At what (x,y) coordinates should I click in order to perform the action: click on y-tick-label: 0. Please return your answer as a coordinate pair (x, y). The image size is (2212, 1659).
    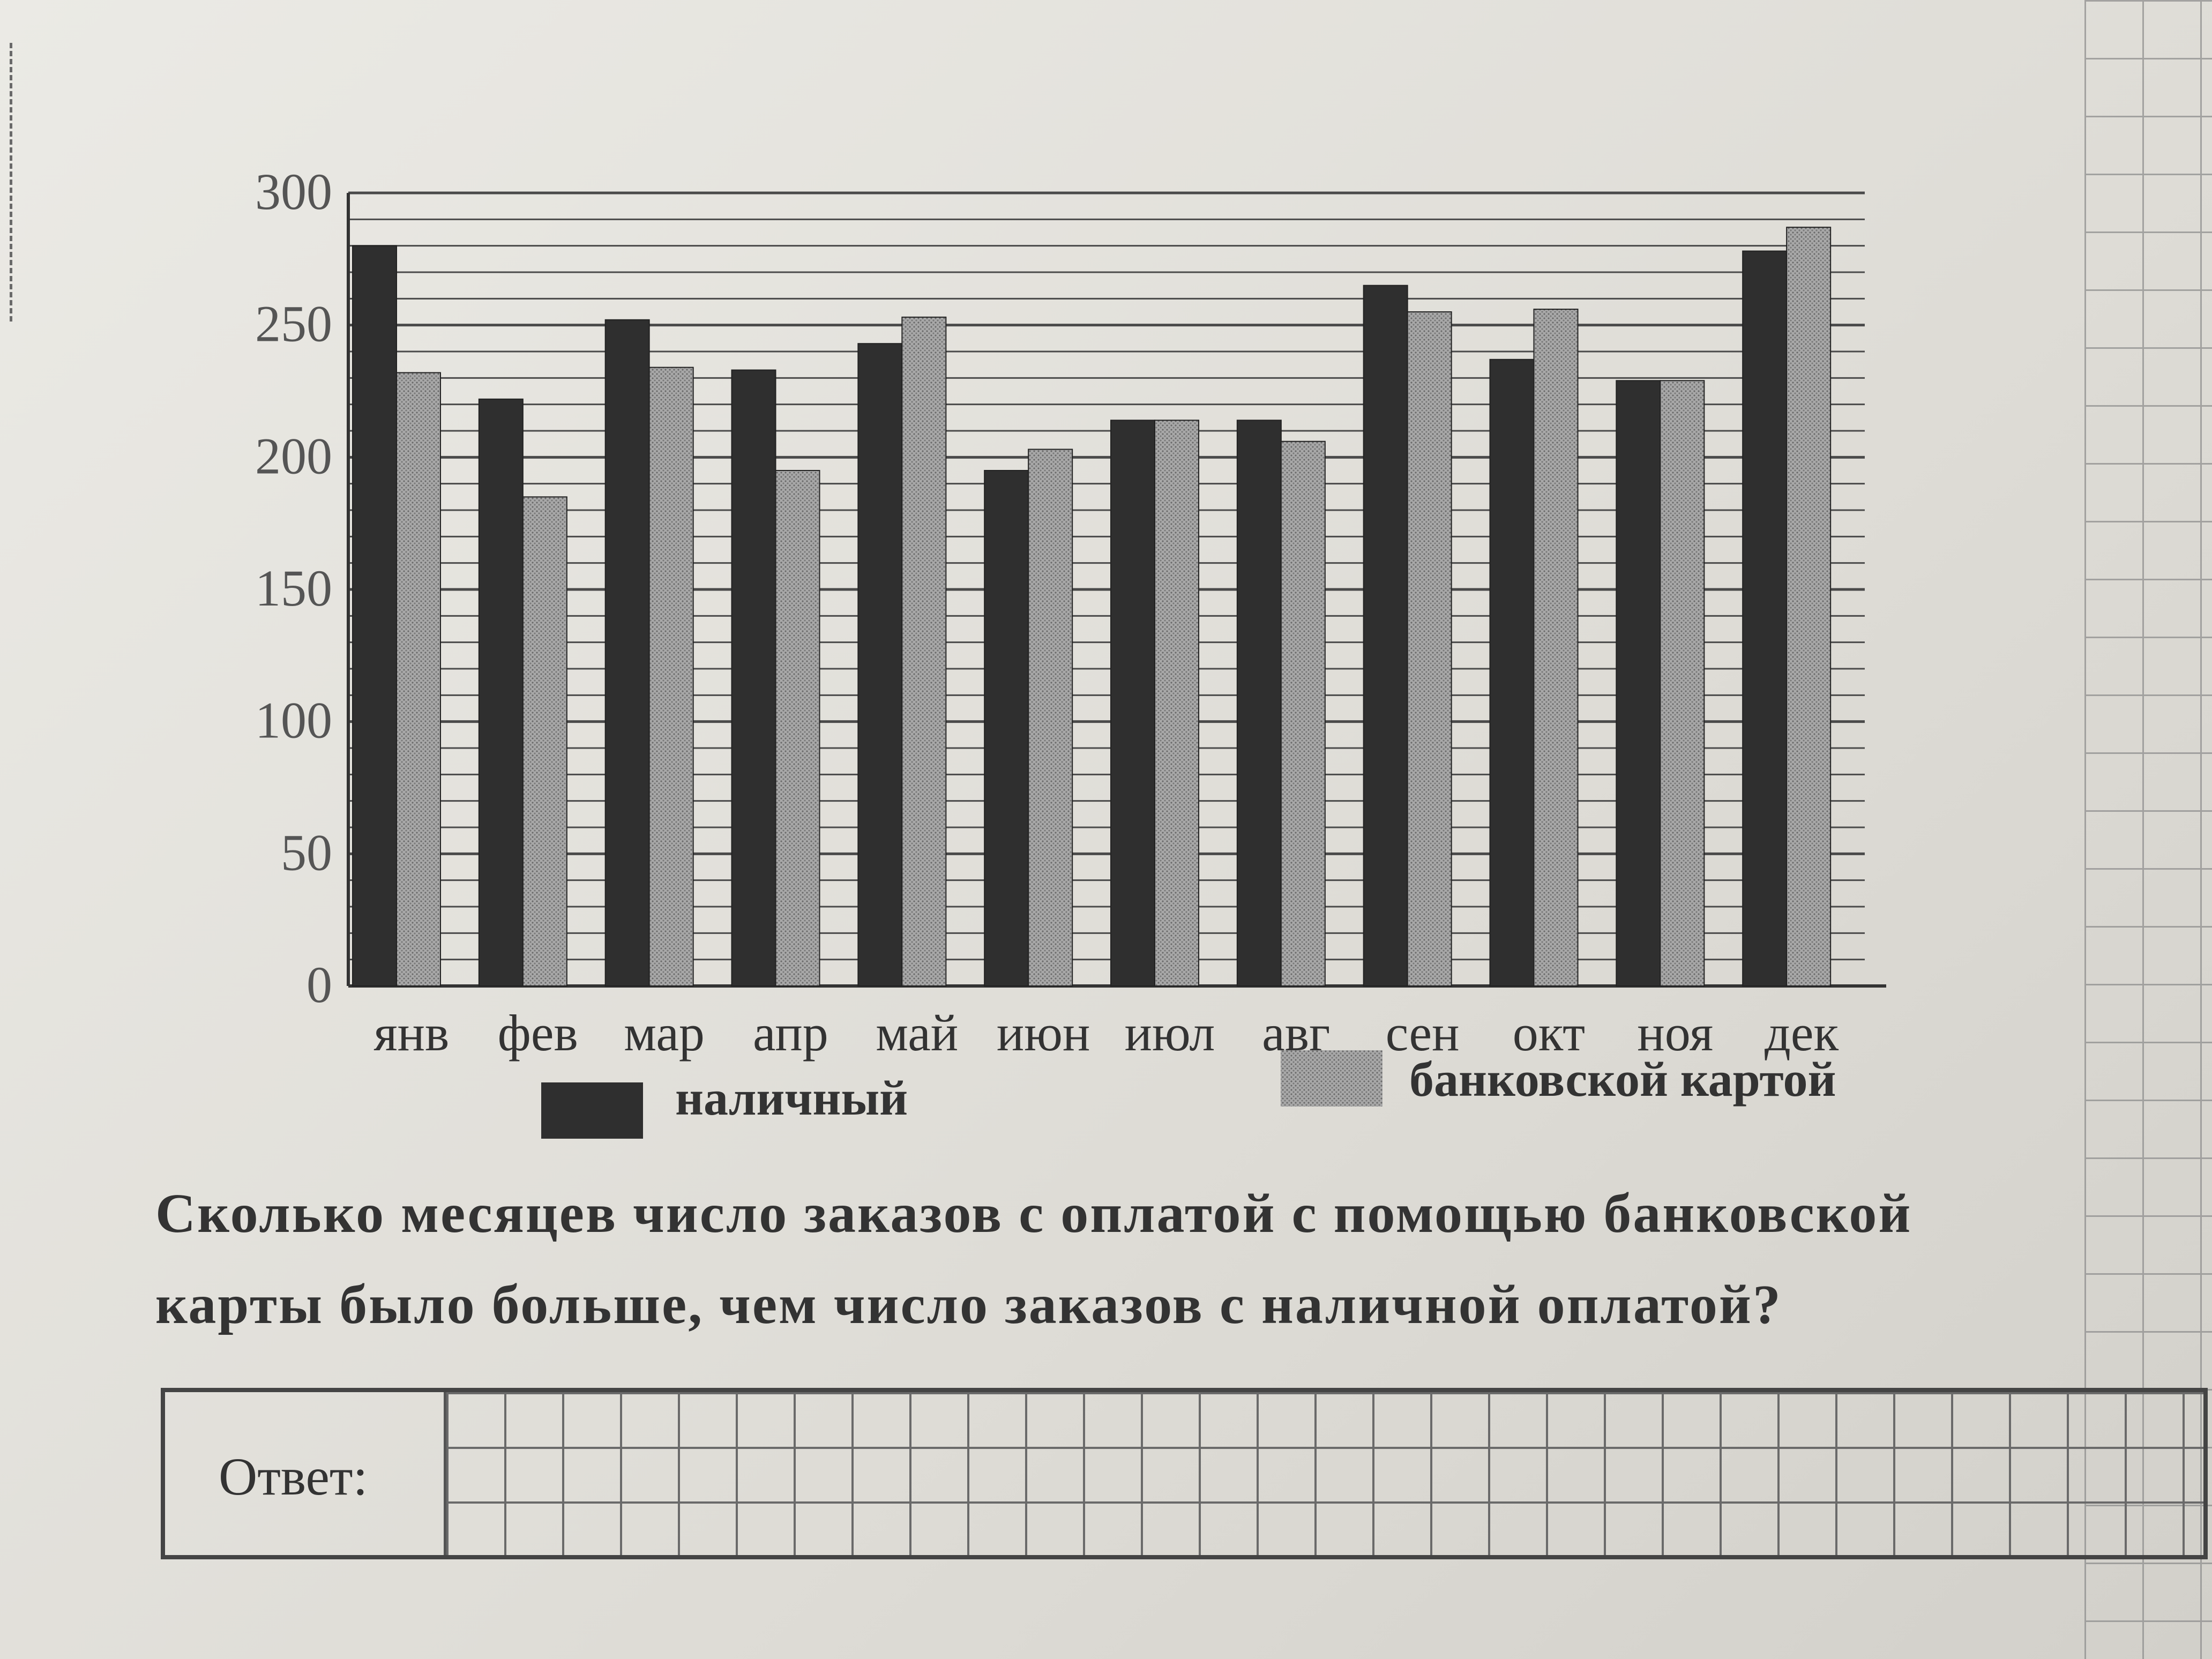
    Looking at the image, I should click on (319, 984).